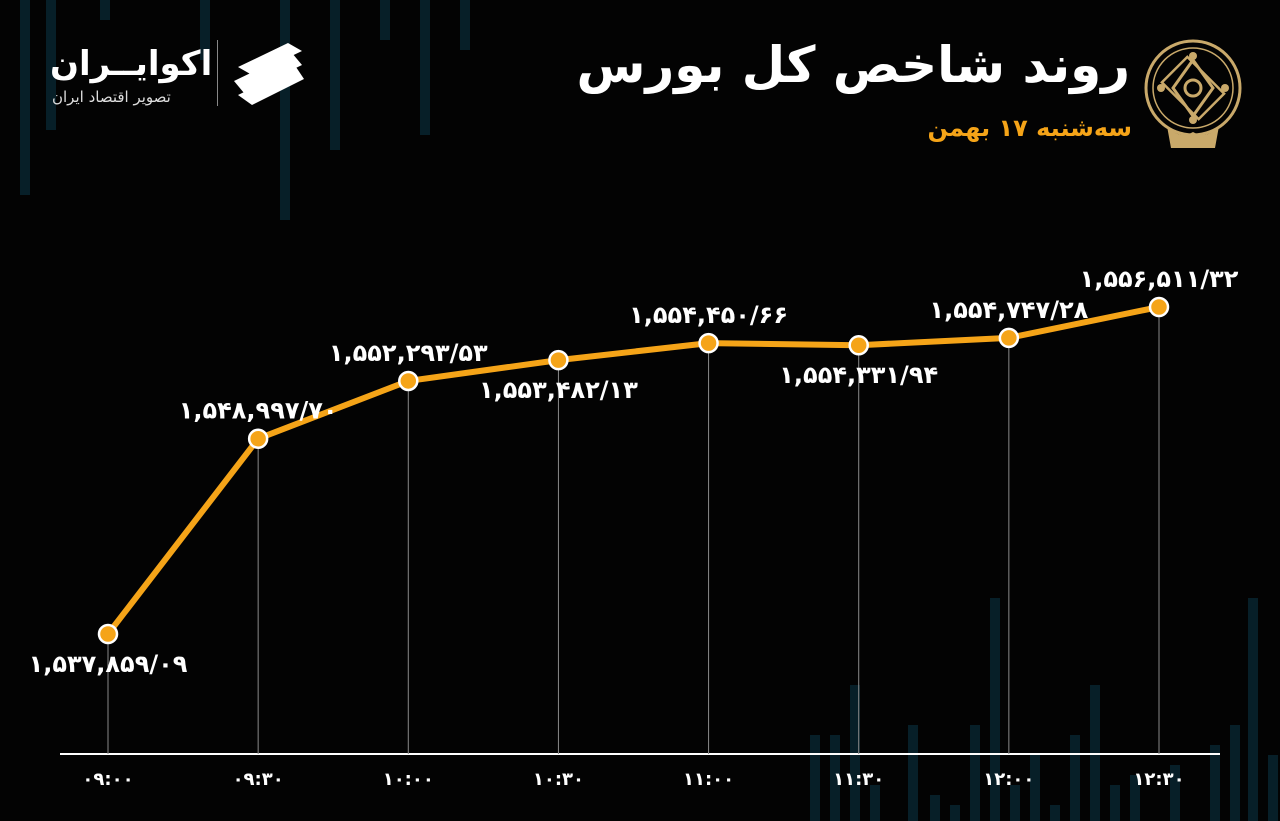 Image resolution: width=1280 pixels, height=821 pixels. What do you see at coordinates (1159, 279) in the screenshot?
I see `data-label: ۱,۵۵۶,۵۱۱/۳۲` at bounding box center [1159, 279].